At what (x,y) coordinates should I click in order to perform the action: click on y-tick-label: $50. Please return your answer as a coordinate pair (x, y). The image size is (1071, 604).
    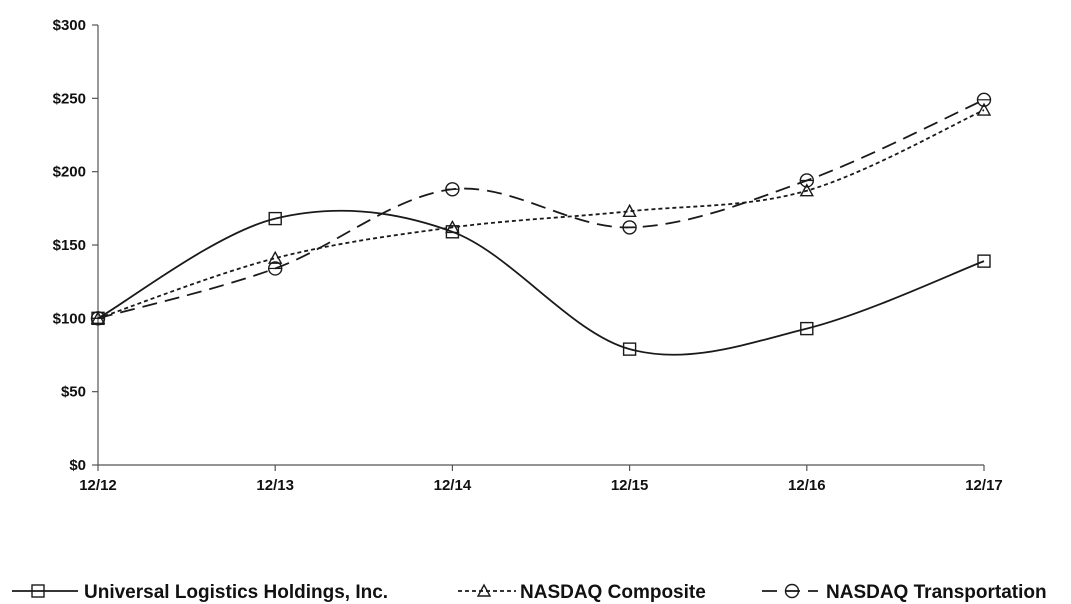
    Looking at the image, I should click on (73, 392).